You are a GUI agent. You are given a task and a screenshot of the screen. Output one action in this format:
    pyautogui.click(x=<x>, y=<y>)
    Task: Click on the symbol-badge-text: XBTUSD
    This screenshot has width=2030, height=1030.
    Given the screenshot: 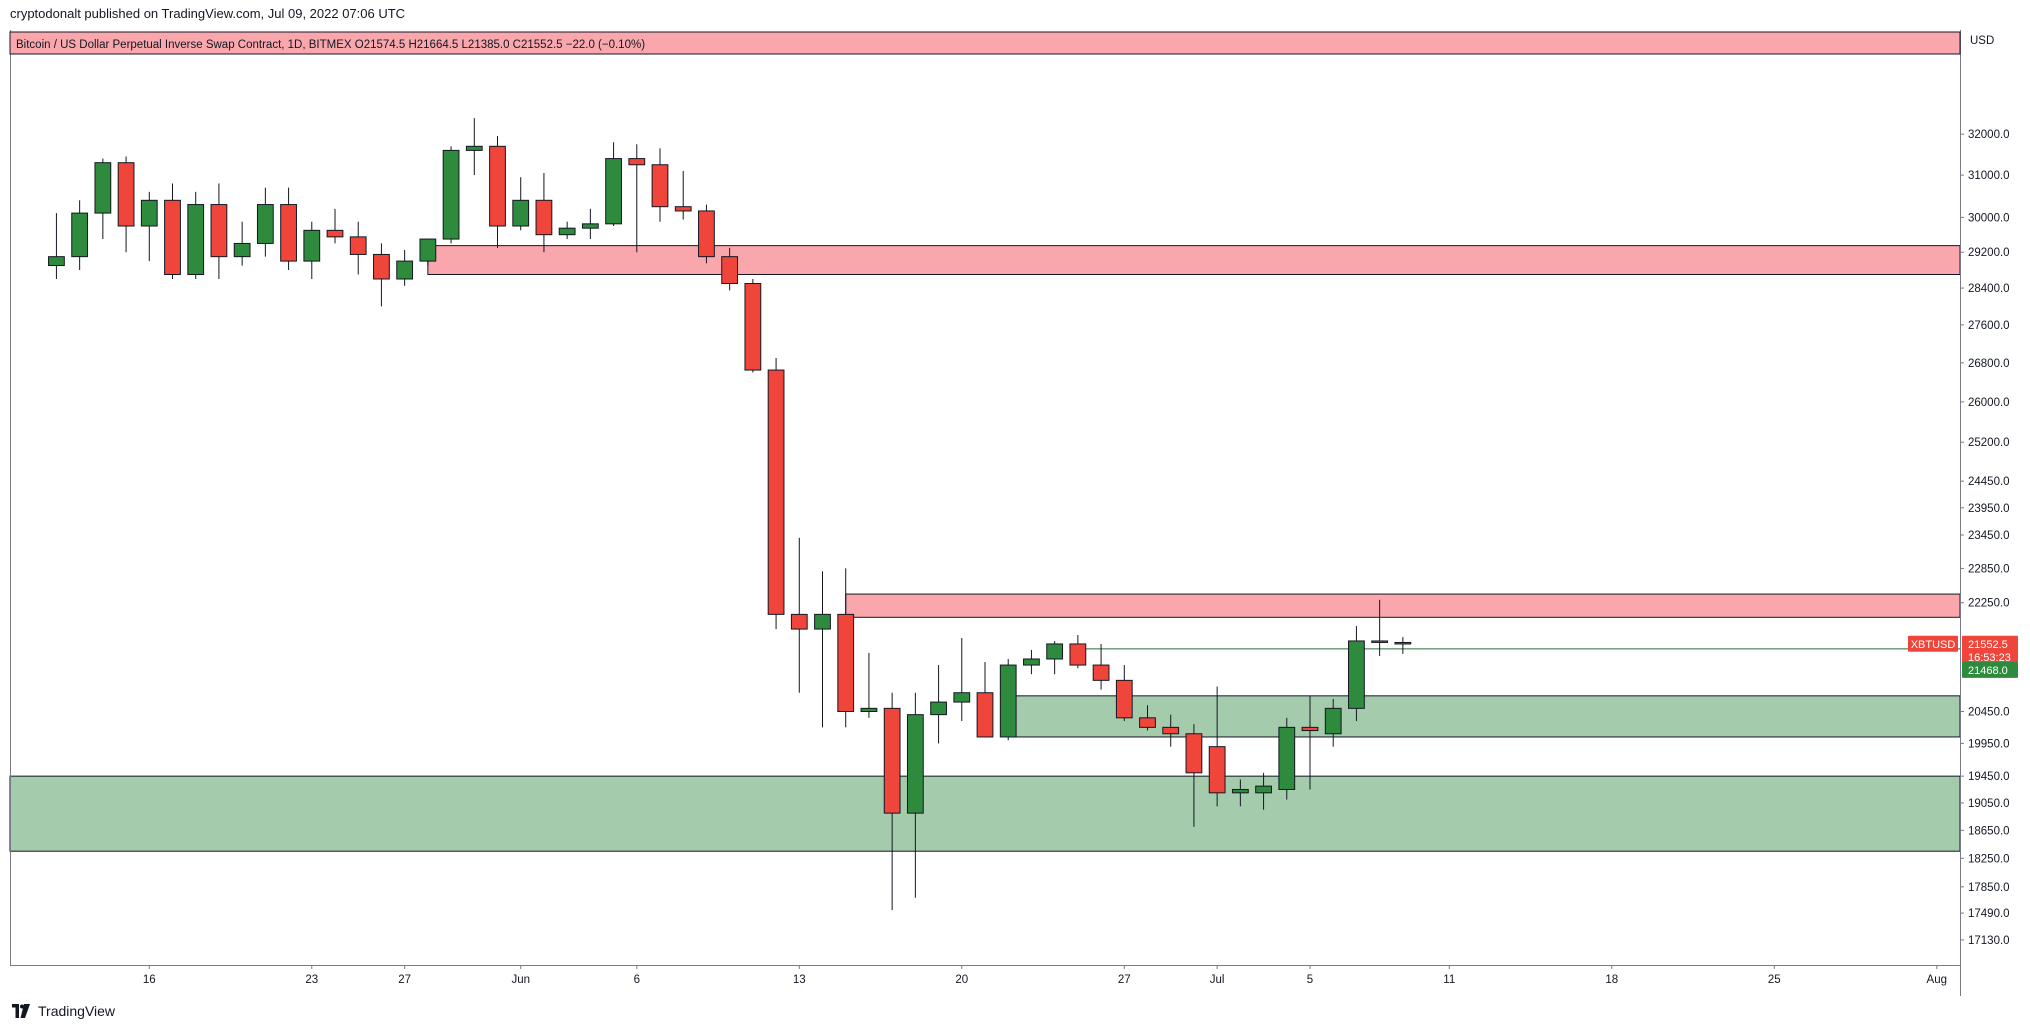 What is the action you would take?
    pyautogui.click(x=1933, y=645)
    